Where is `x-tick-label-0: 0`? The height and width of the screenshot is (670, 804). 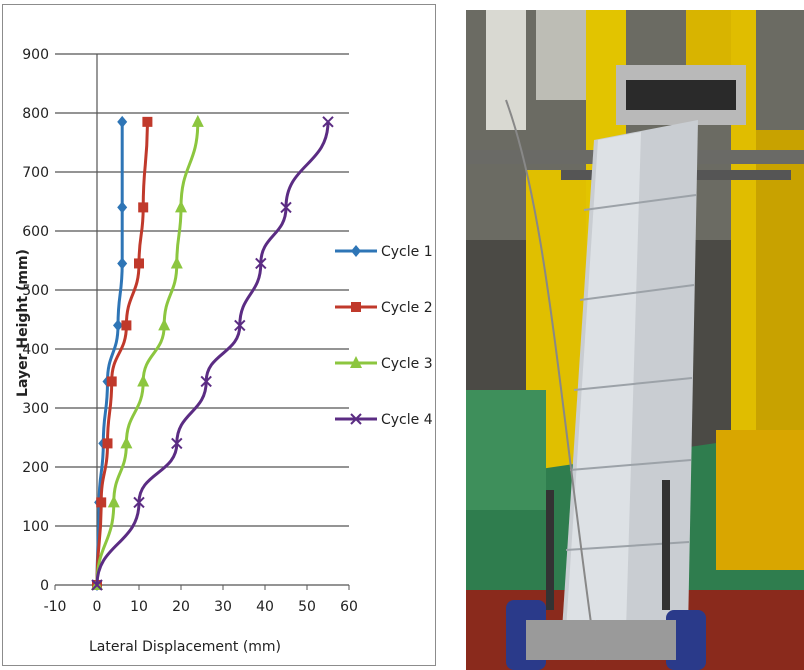 x-tick-label-0: 0 is located at coordinates (97, 607).